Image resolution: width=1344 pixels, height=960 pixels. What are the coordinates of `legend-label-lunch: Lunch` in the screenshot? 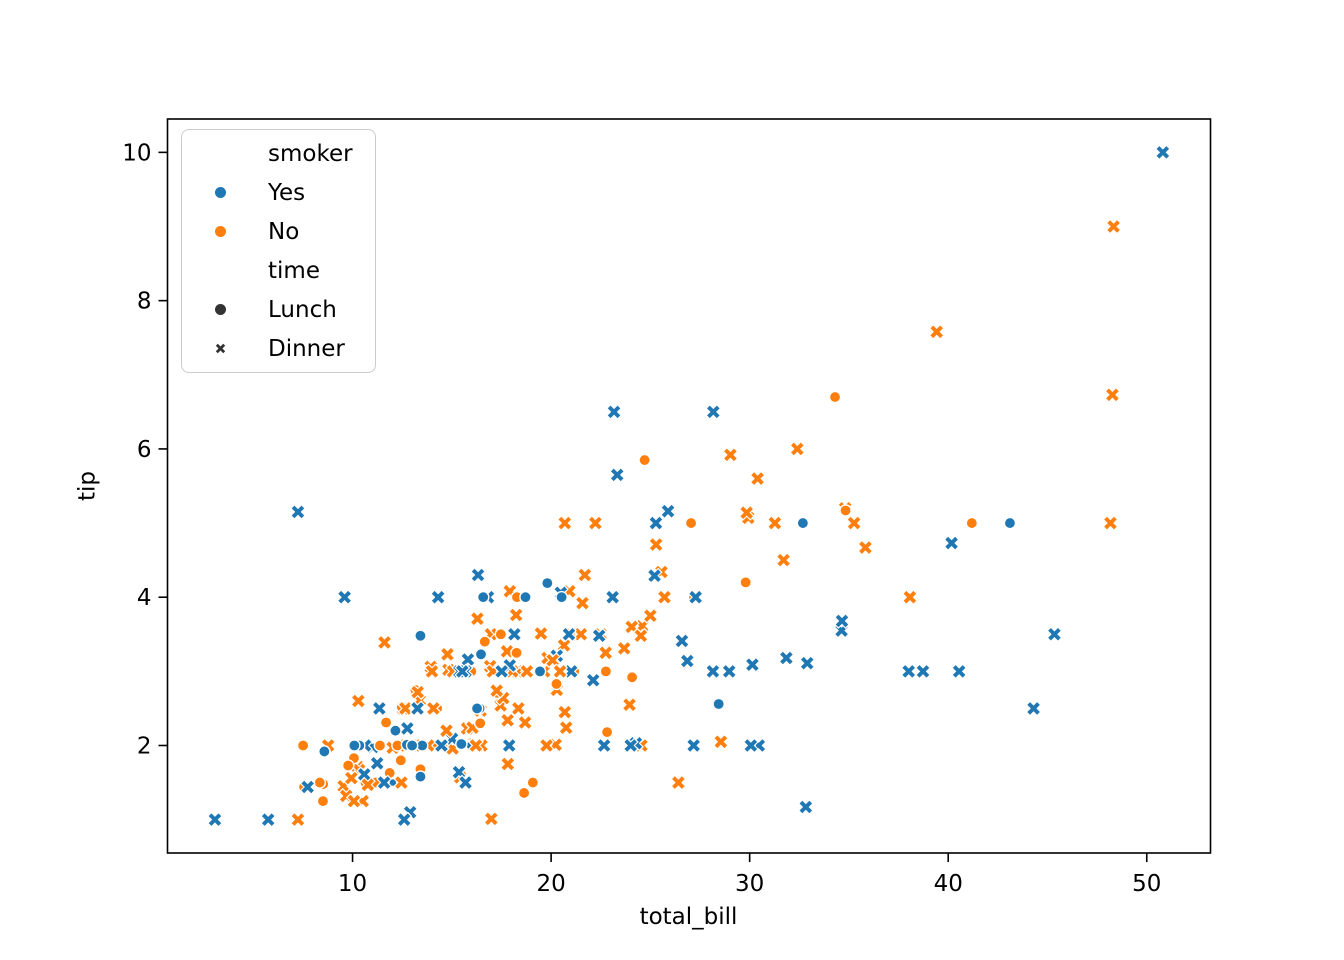 It's located at (302, 309).